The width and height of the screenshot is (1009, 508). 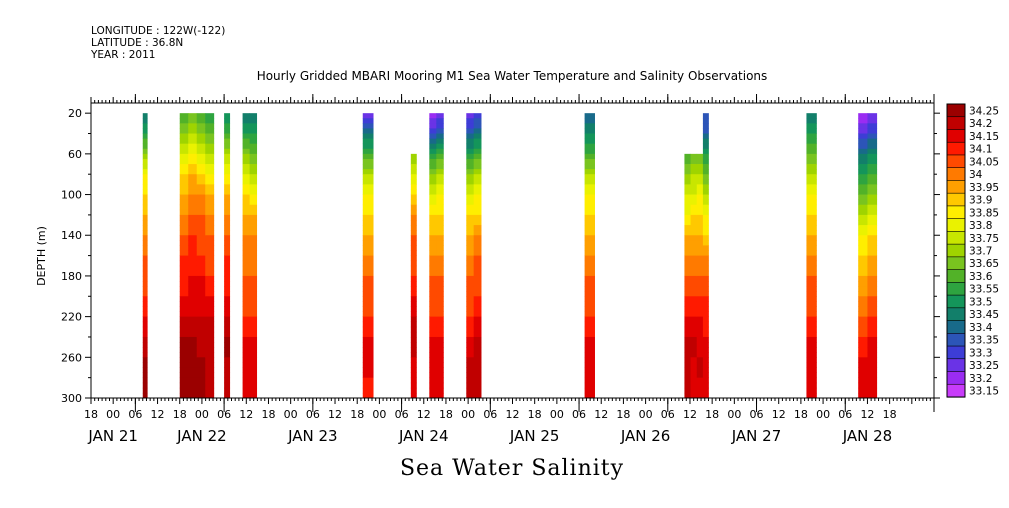 What do you see at coordinates (984, 290) in the screenshot?
I see `colorbar-label: 33.55` at bounding box center [984, 290].